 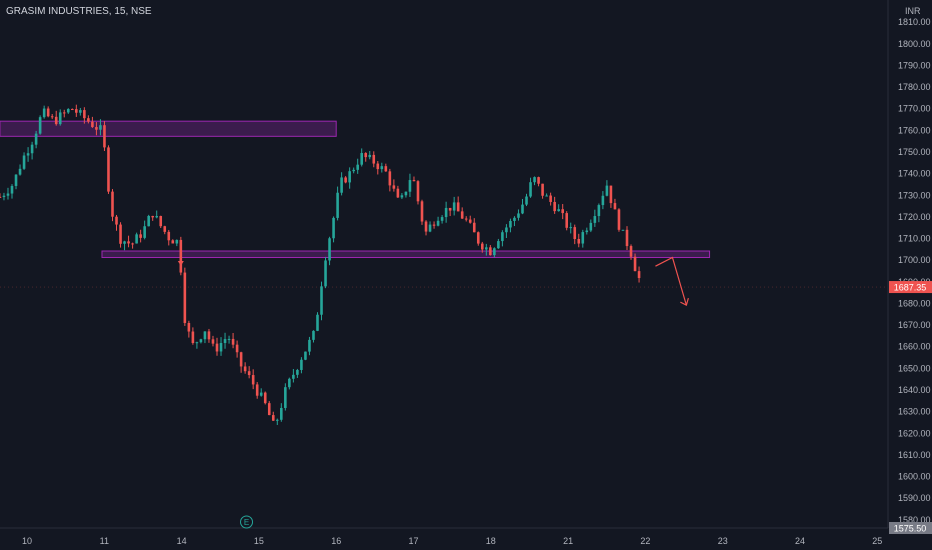 What do you see at coordinates (671, 281) in the screenshot?
I see `projection-arrow` at bounding box center [671, 281].